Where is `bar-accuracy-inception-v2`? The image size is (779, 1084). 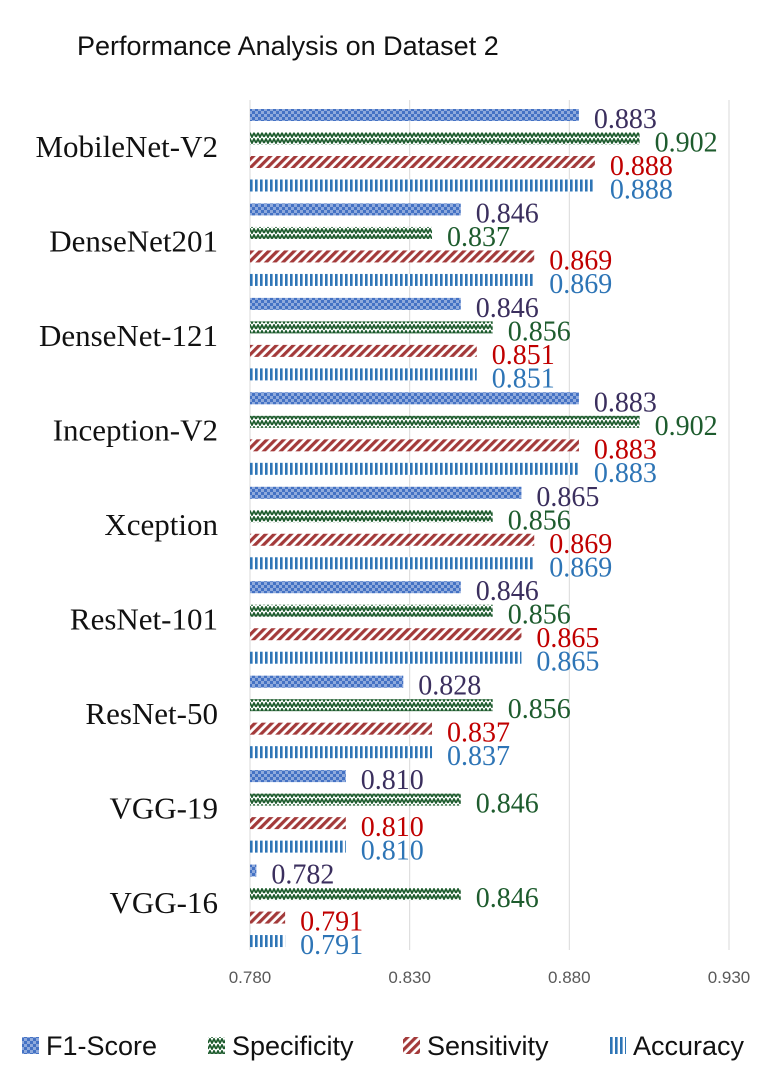 bar-accuracy-inception-v2 is located at coordinates (414, 468).